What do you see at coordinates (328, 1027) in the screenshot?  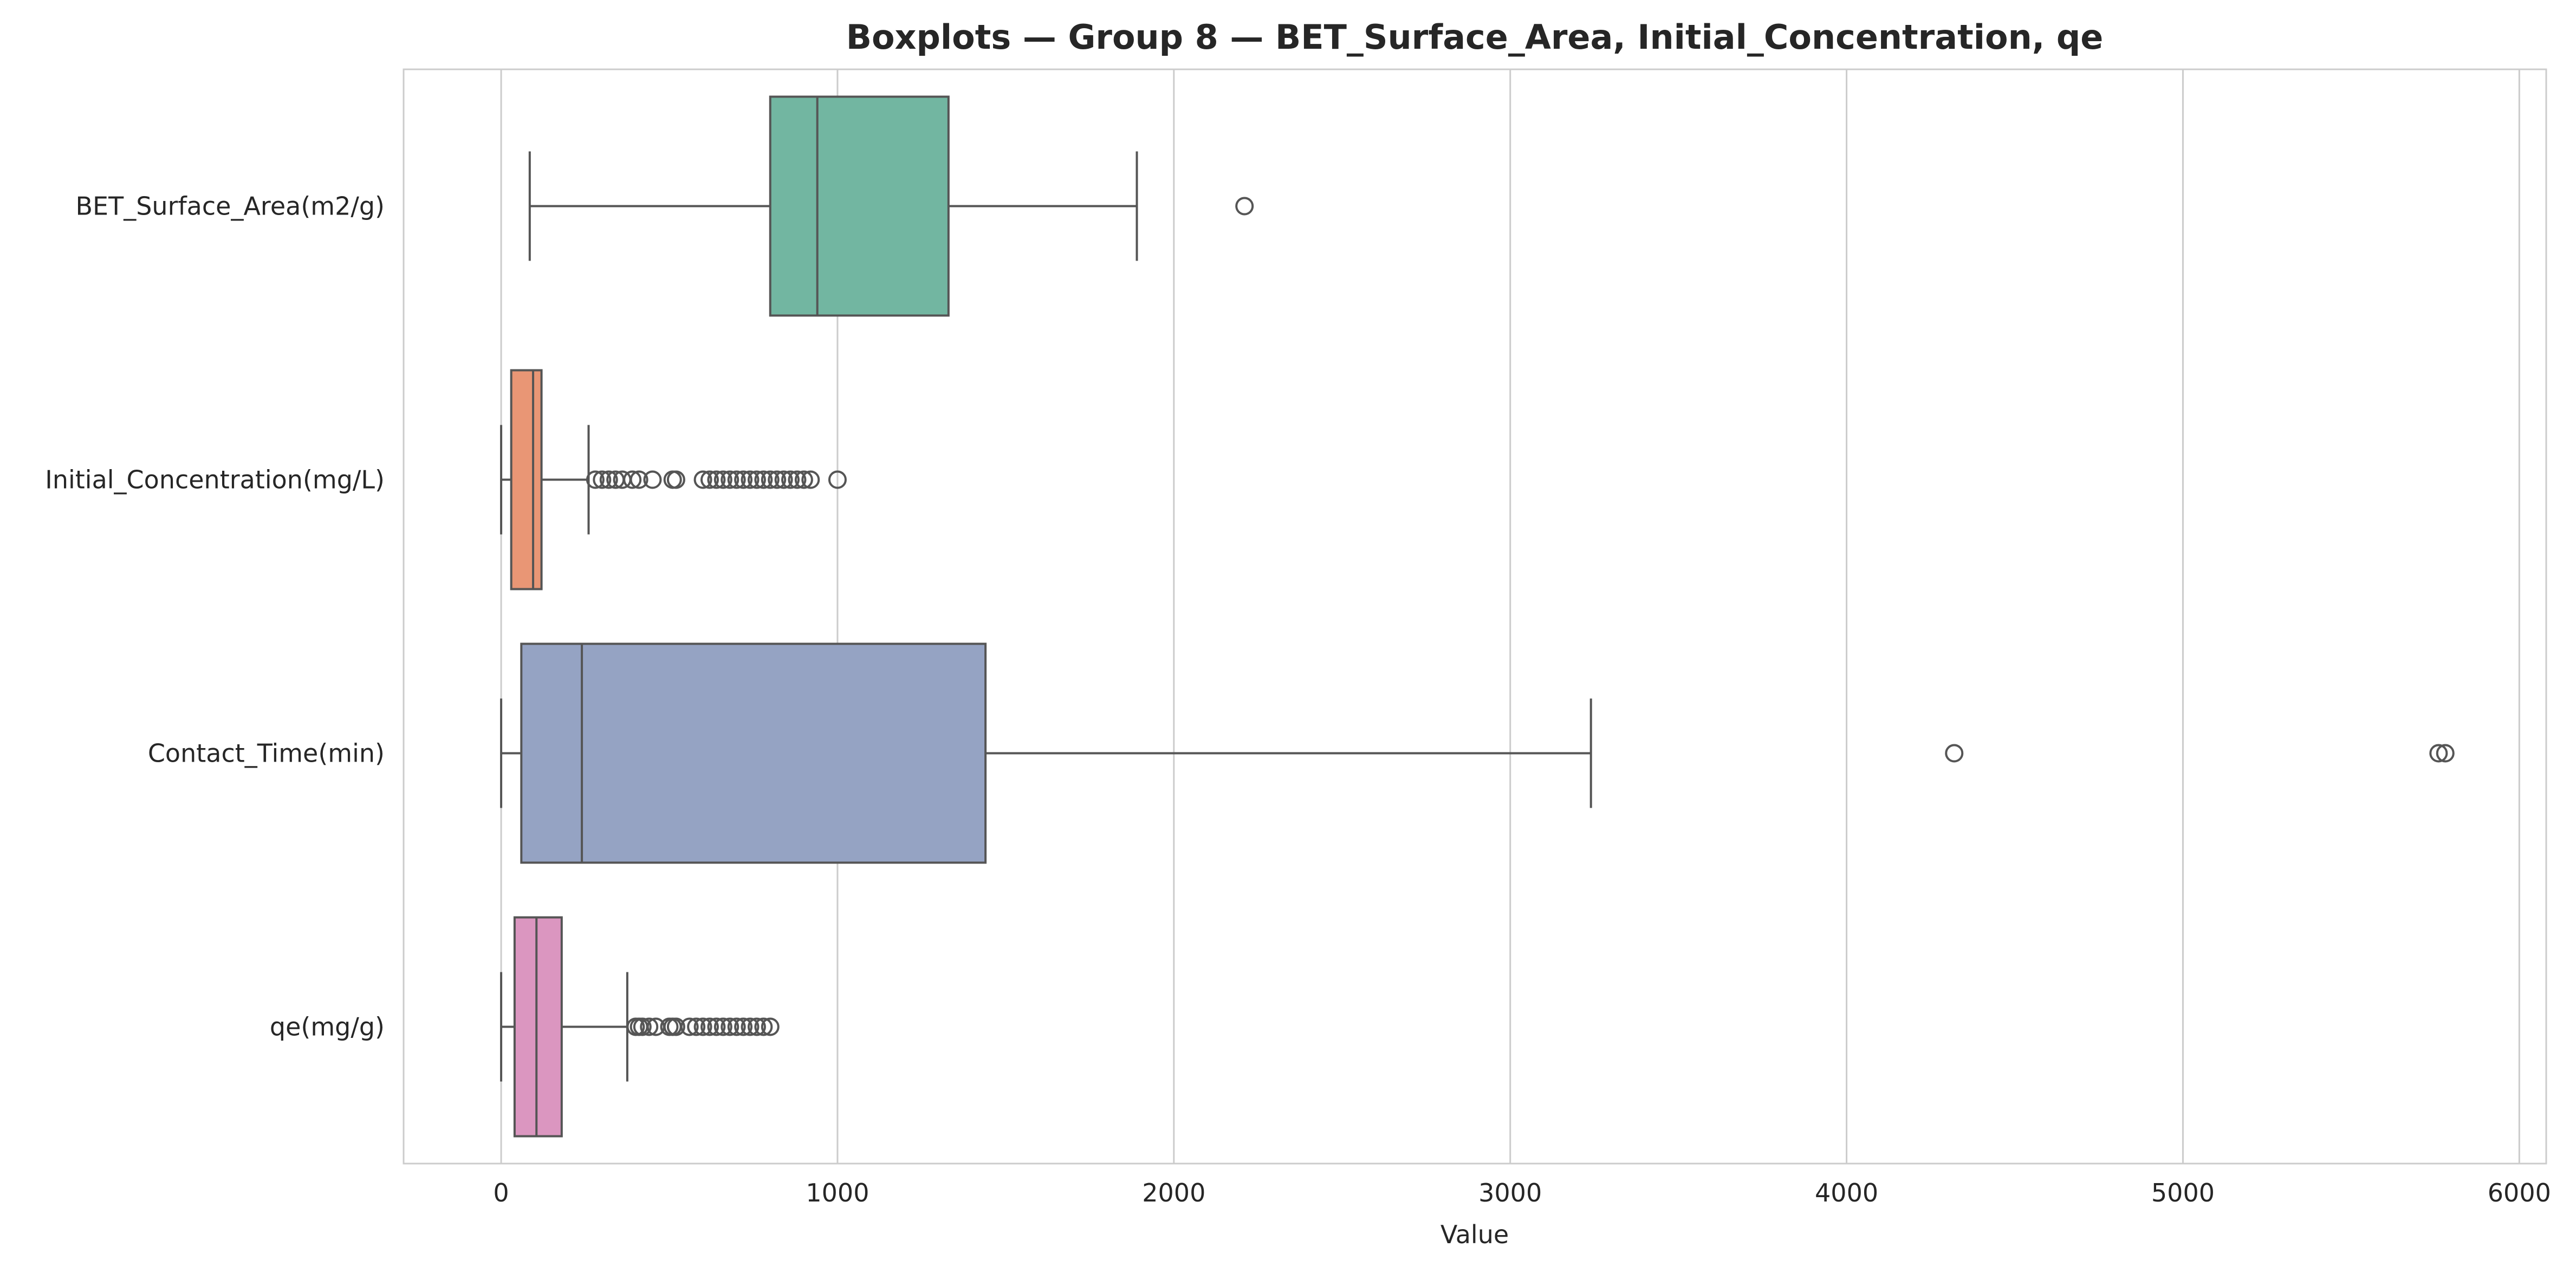 I see `y-tick-label: qe(mg/g)` at bounding box center [328, 1027].